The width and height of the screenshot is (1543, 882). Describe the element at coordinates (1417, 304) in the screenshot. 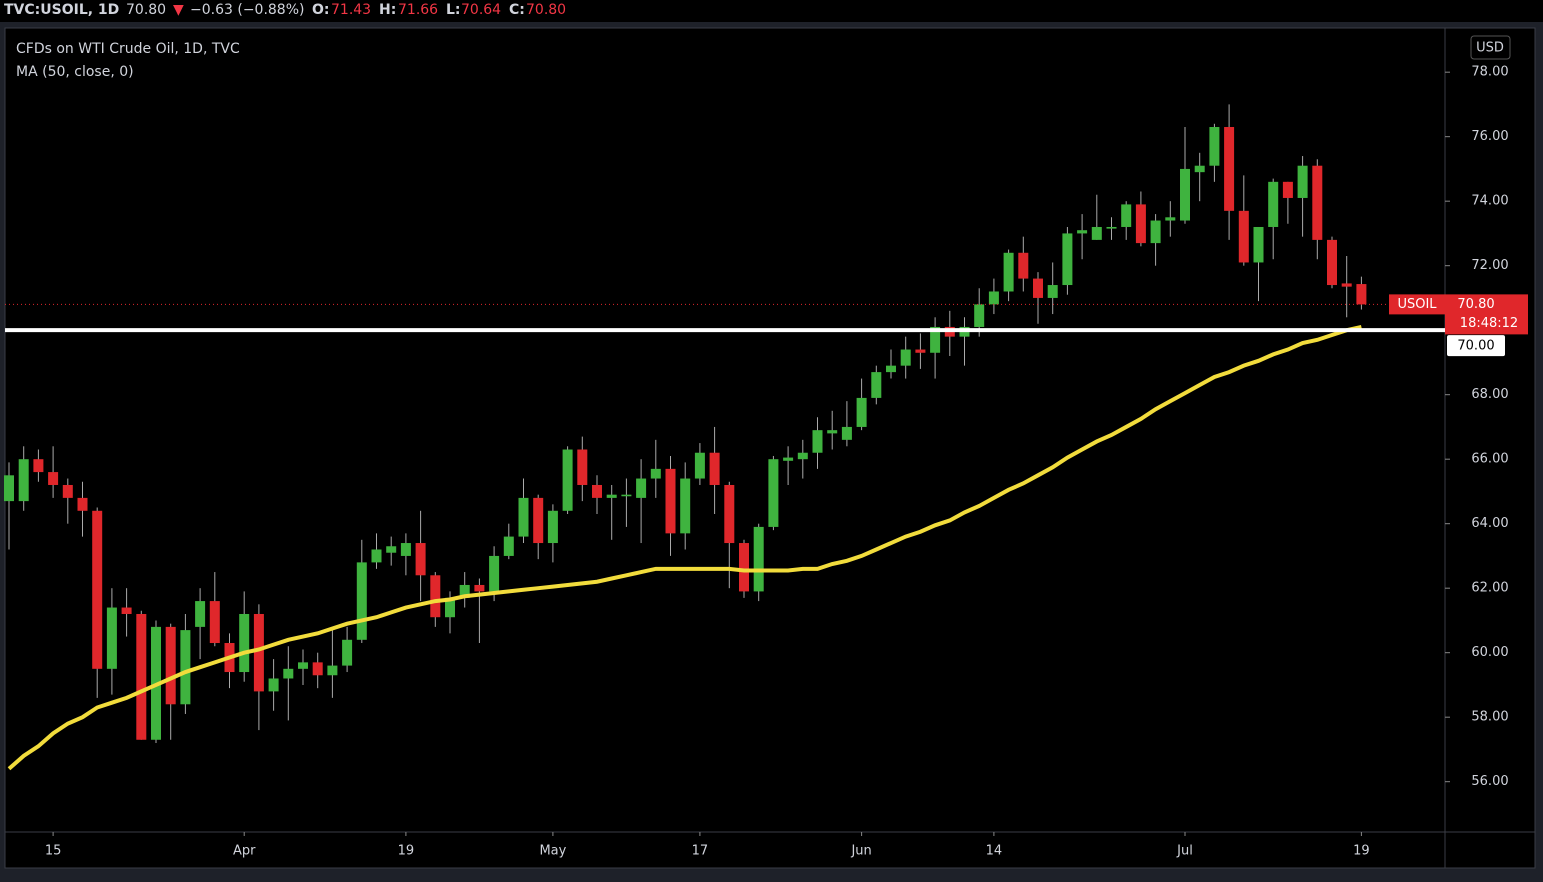

I see `last-price-name: USOIL` at that location.